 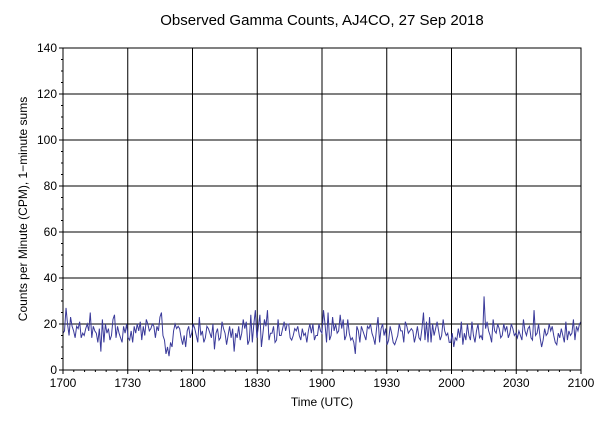 I want to click on y-tick-label: 120, so click(x=47, y=94).